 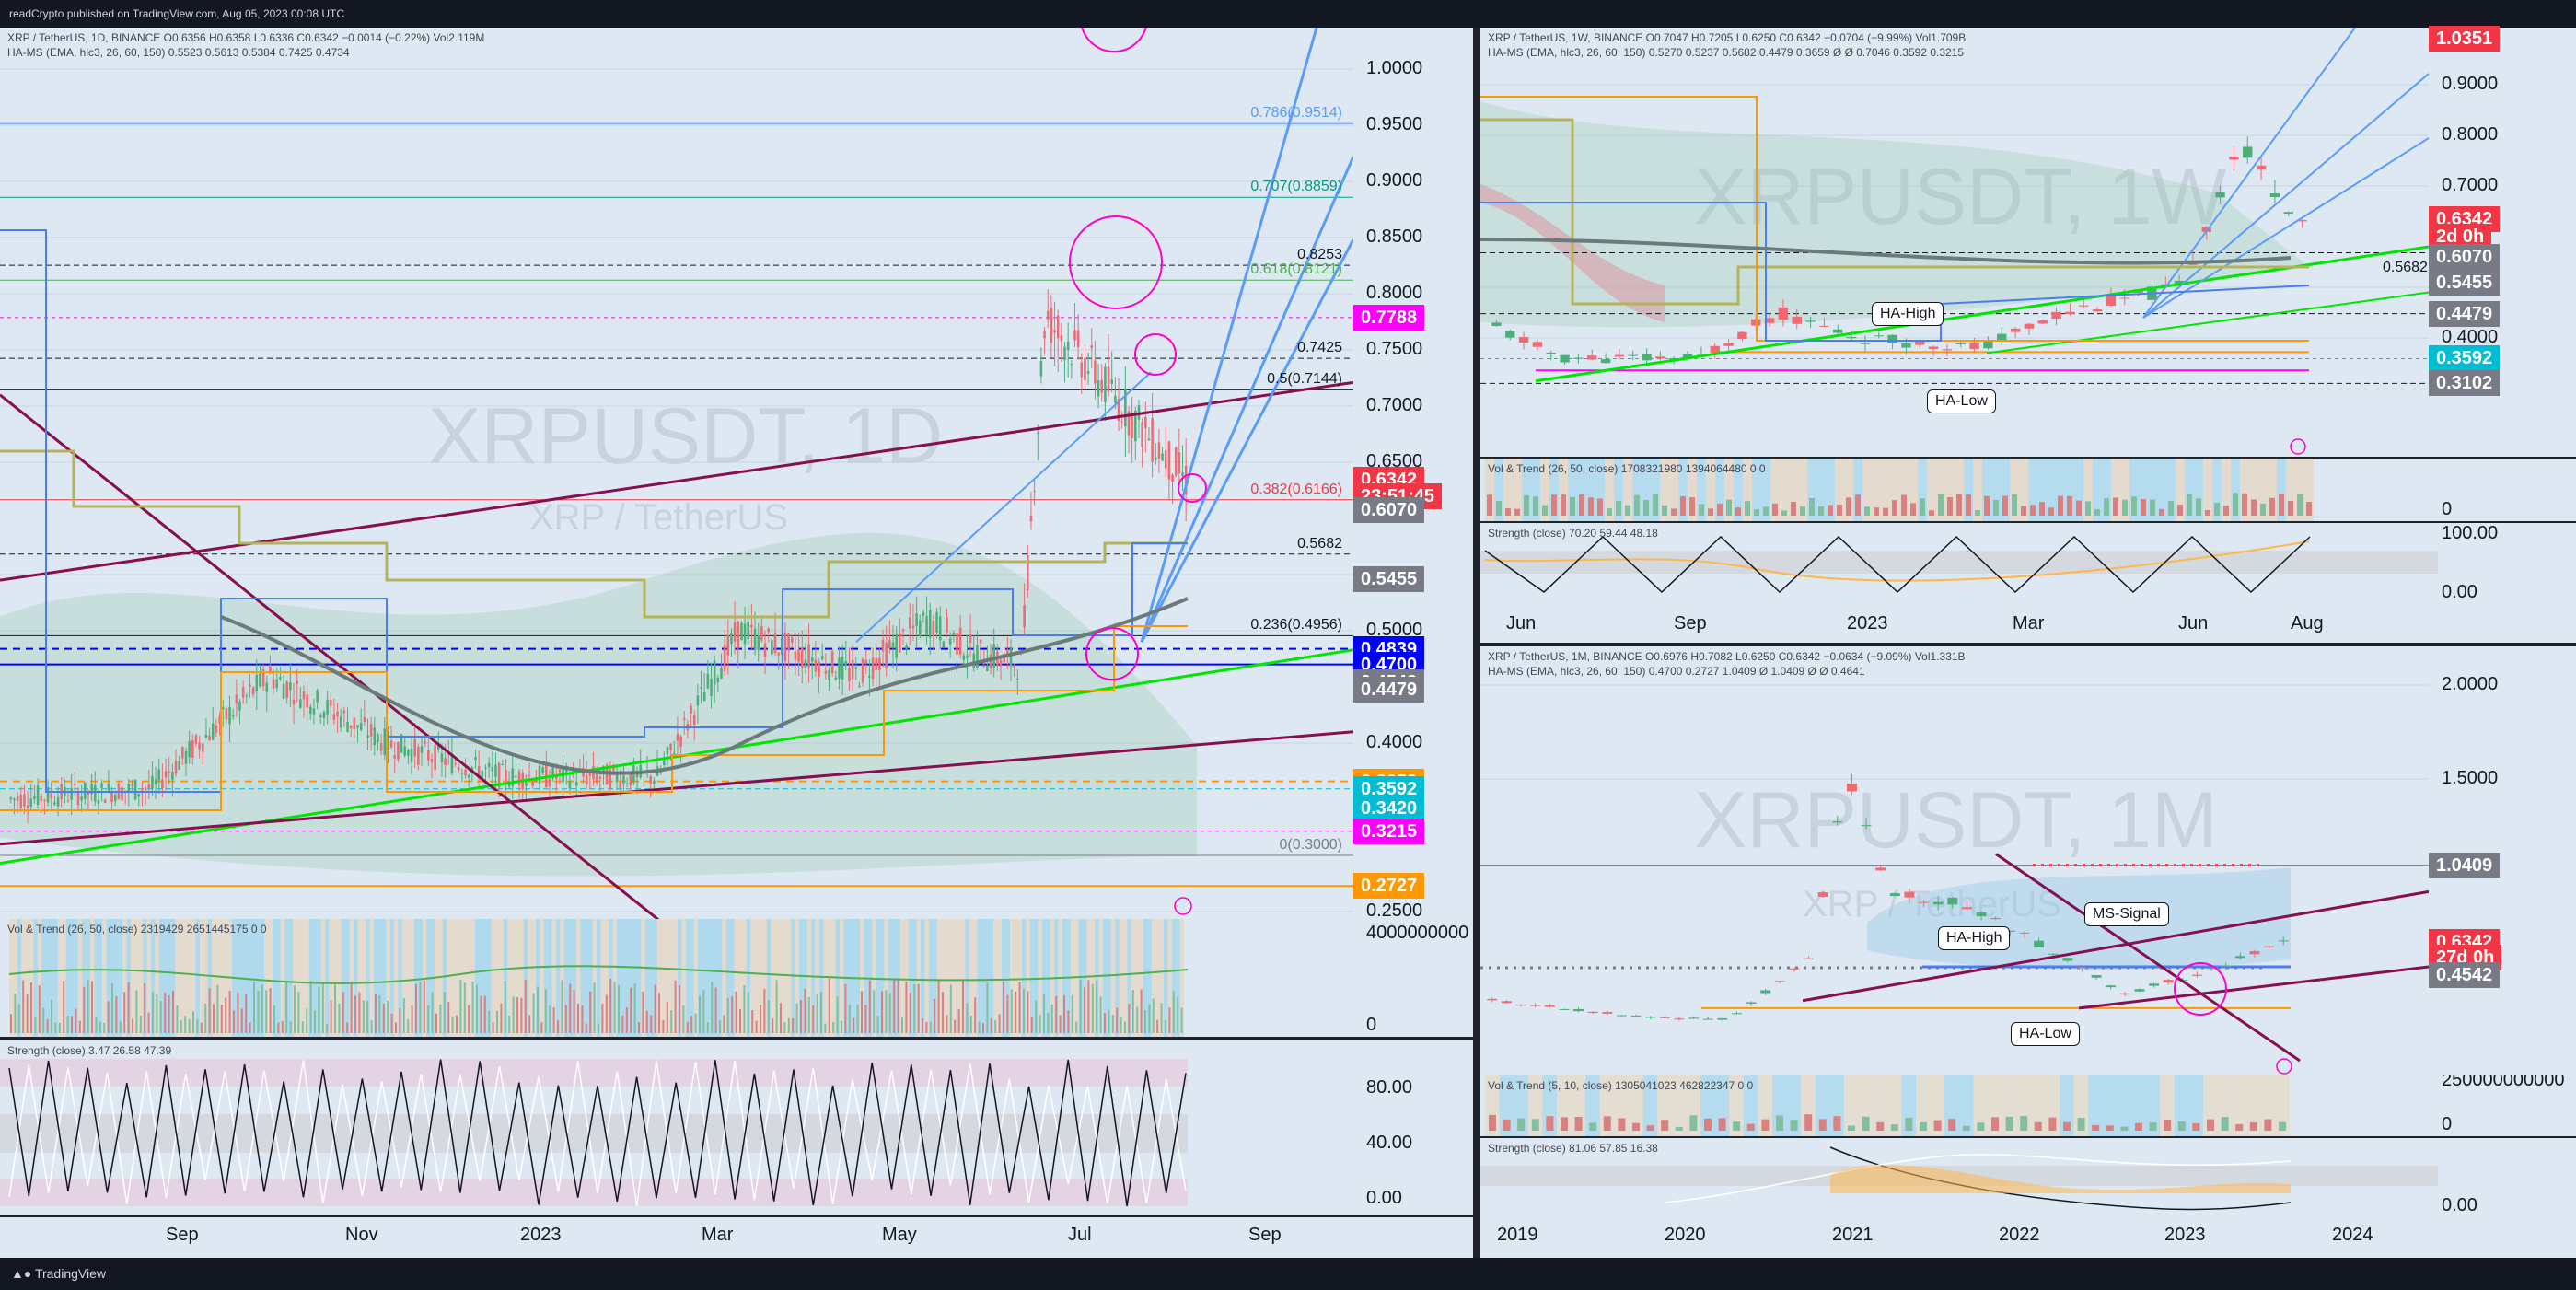 I want to click on weekly-lightning-icon, so click(x=2298, y=446).